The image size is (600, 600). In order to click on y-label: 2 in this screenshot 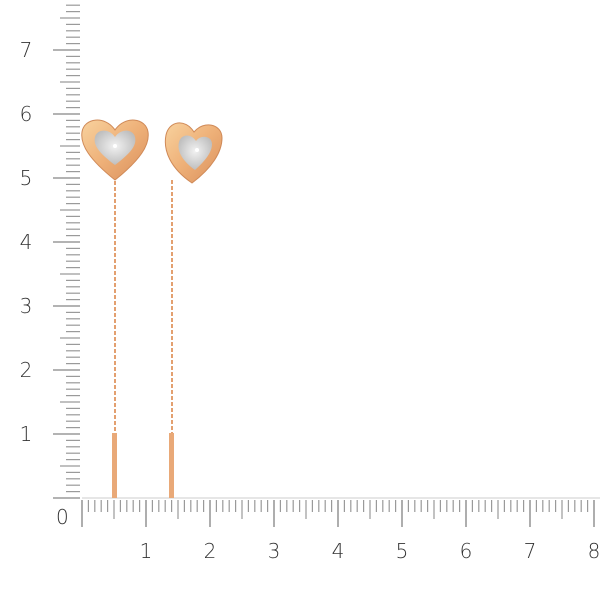, I will do `click(26, 370)`.